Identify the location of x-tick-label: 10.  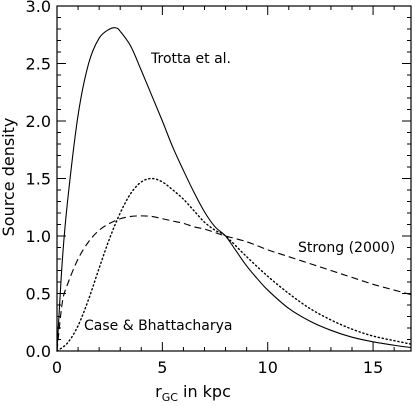
(268, 367).